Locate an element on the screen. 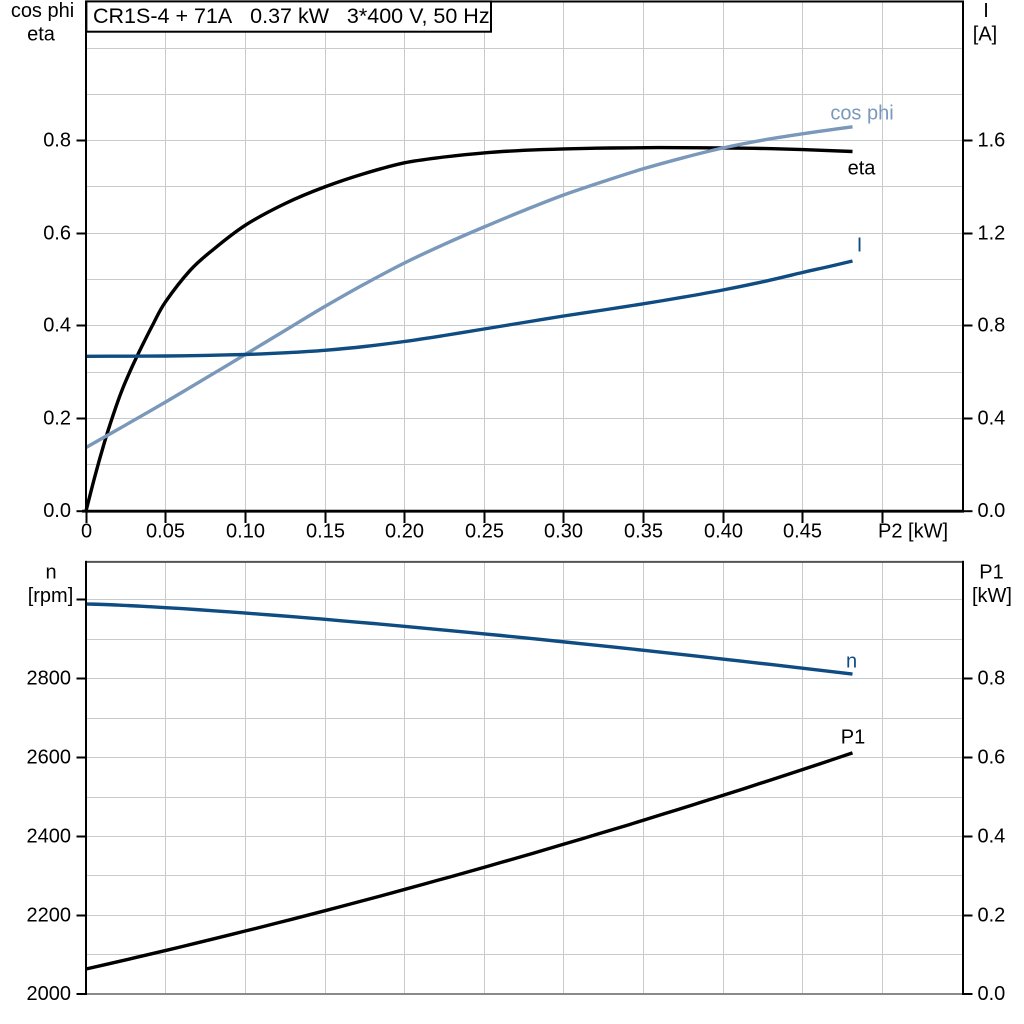 The width and height of the screenshot is (1024, 1024). svg-text: 2000 is located at coordinates (49, 994).